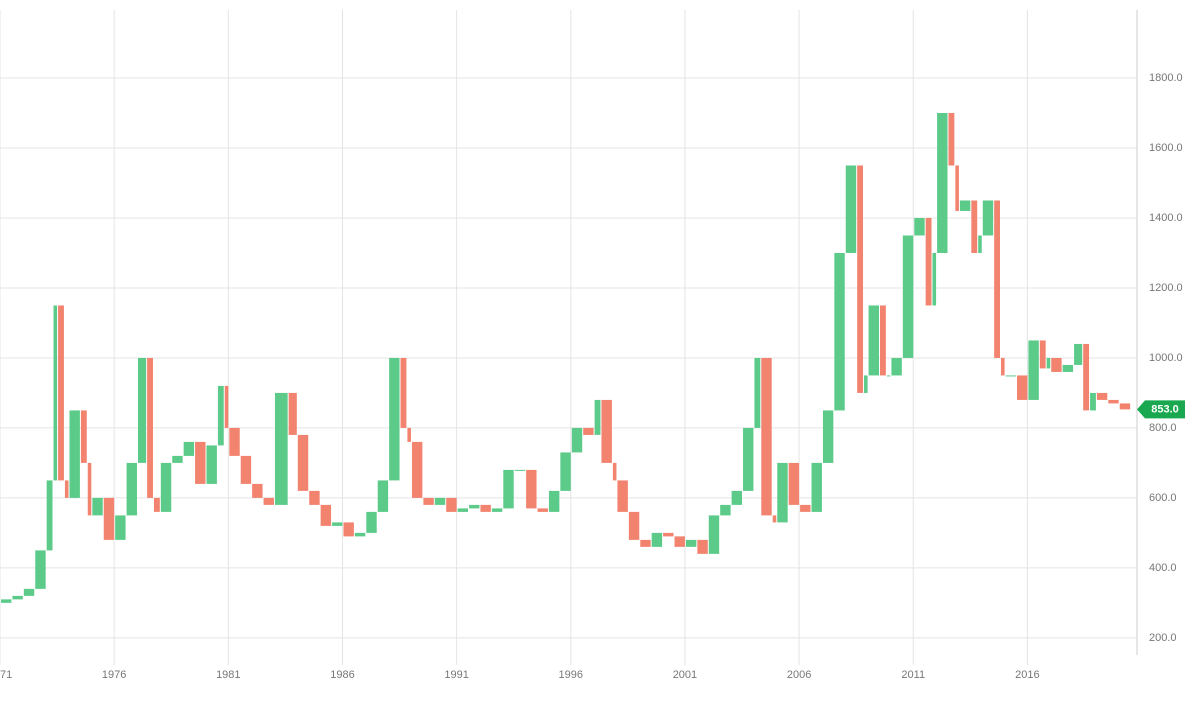 The image size is (1200, 706). Describe the element at coordinates (228, 675) in the screenshot. I see `x-tick-label: 1981` at that location.